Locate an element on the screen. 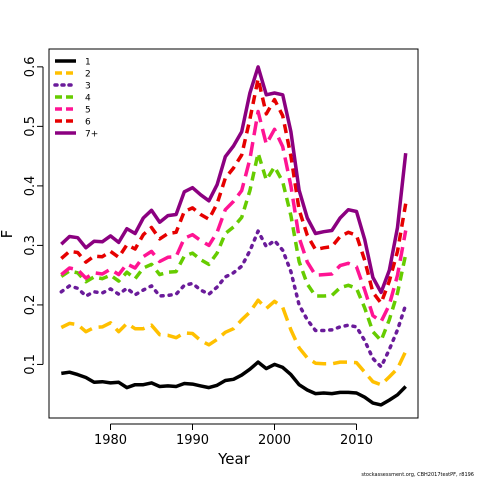 Image resolution: width=480 pixels, height=484 pixels. x-tick-label: 2010 is located at coordinates (356, 440).